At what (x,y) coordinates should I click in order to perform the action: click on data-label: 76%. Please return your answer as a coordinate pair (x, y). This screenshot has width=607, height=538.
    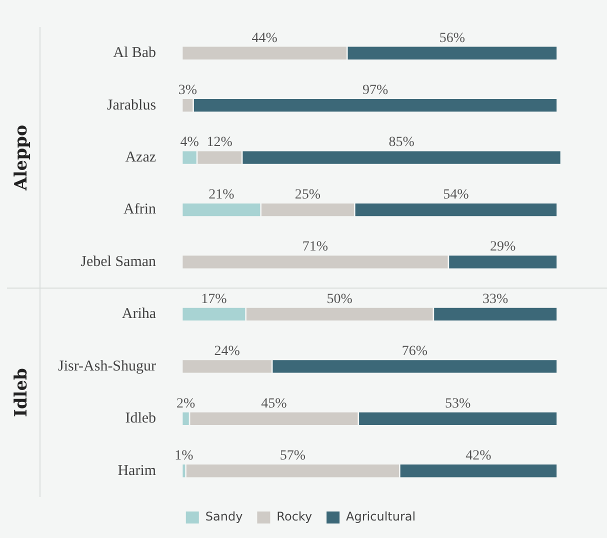
    Looking at the image, I should click on (415, 352).